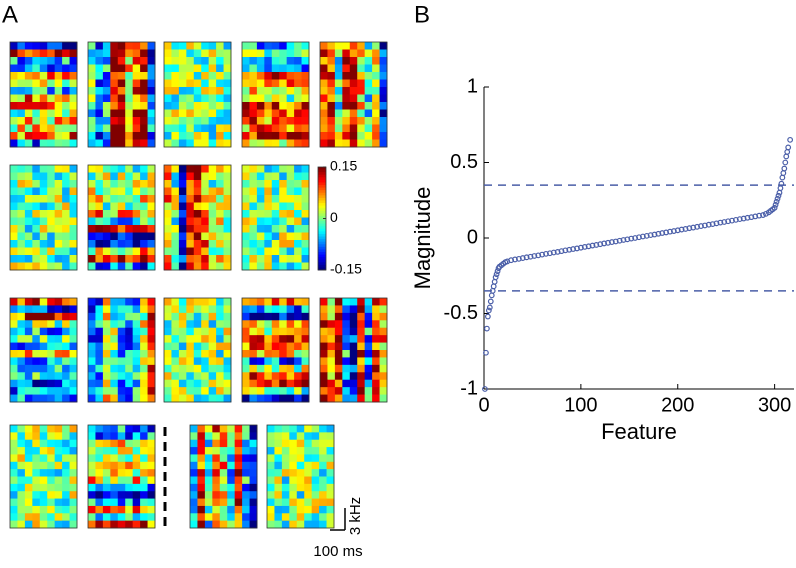 This screenshot has width=796, height=568. I want to click on x-tick-label: 300, so click(774, 405).